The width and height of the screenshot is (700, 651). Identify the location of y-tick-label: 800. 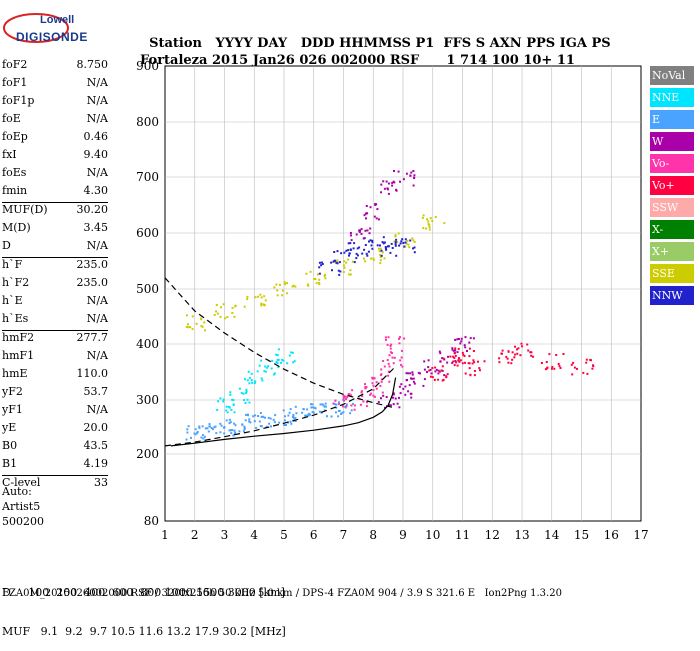
(147, 122).